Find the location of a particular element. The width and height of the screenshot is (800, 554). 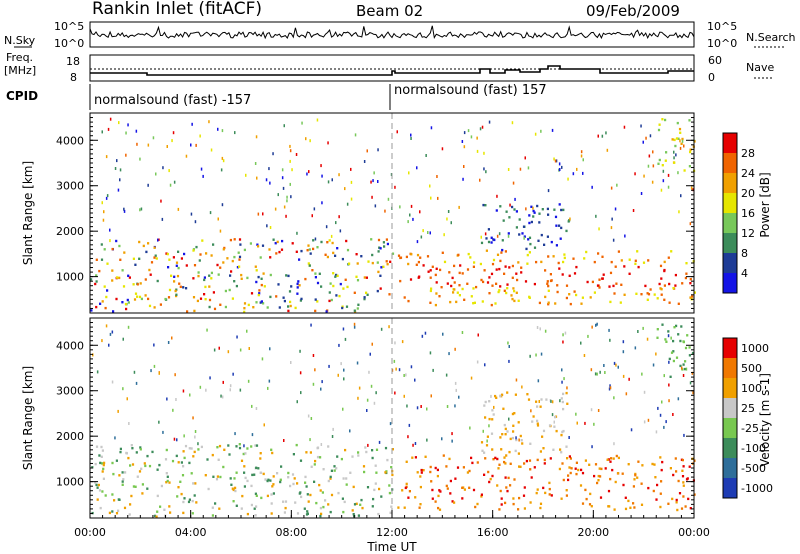

freq-tick-top: 18 is located at coordinates (73, 61).